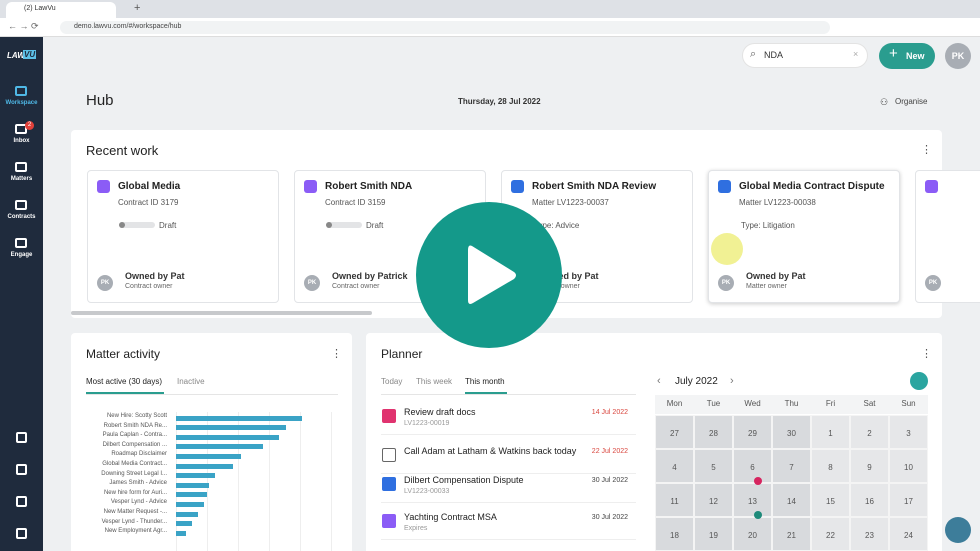 The image size is (980, 551). I want to click on matter-activity-panel, so click(211, 442).